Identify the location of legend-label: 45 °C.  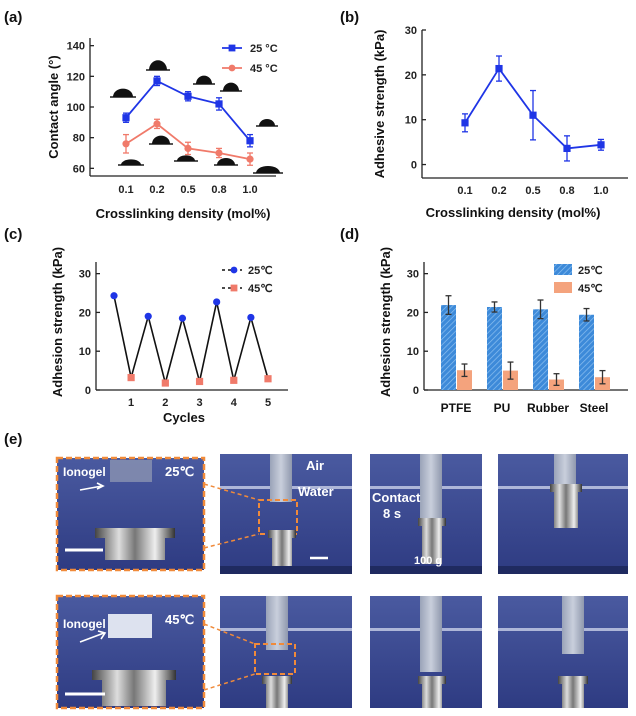
(264, 69).